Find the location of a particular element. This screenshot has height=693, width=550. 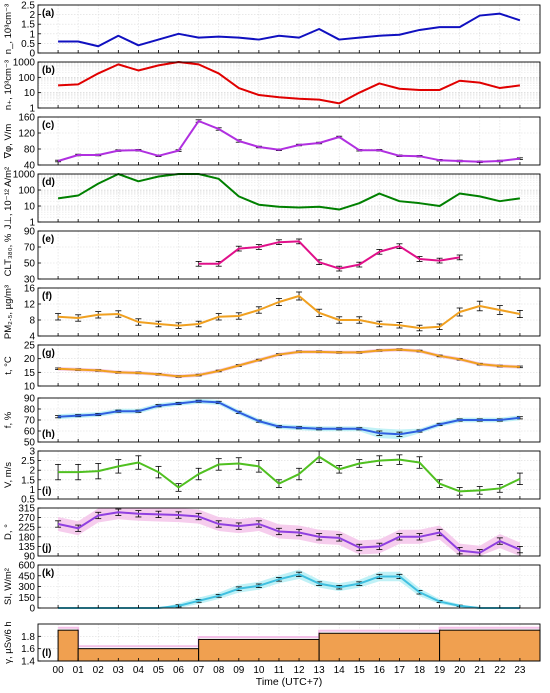

panel-b: 1 10 100 1000 (b) n₊, 10³cm⁻³ is located at coordinates (272, 86).